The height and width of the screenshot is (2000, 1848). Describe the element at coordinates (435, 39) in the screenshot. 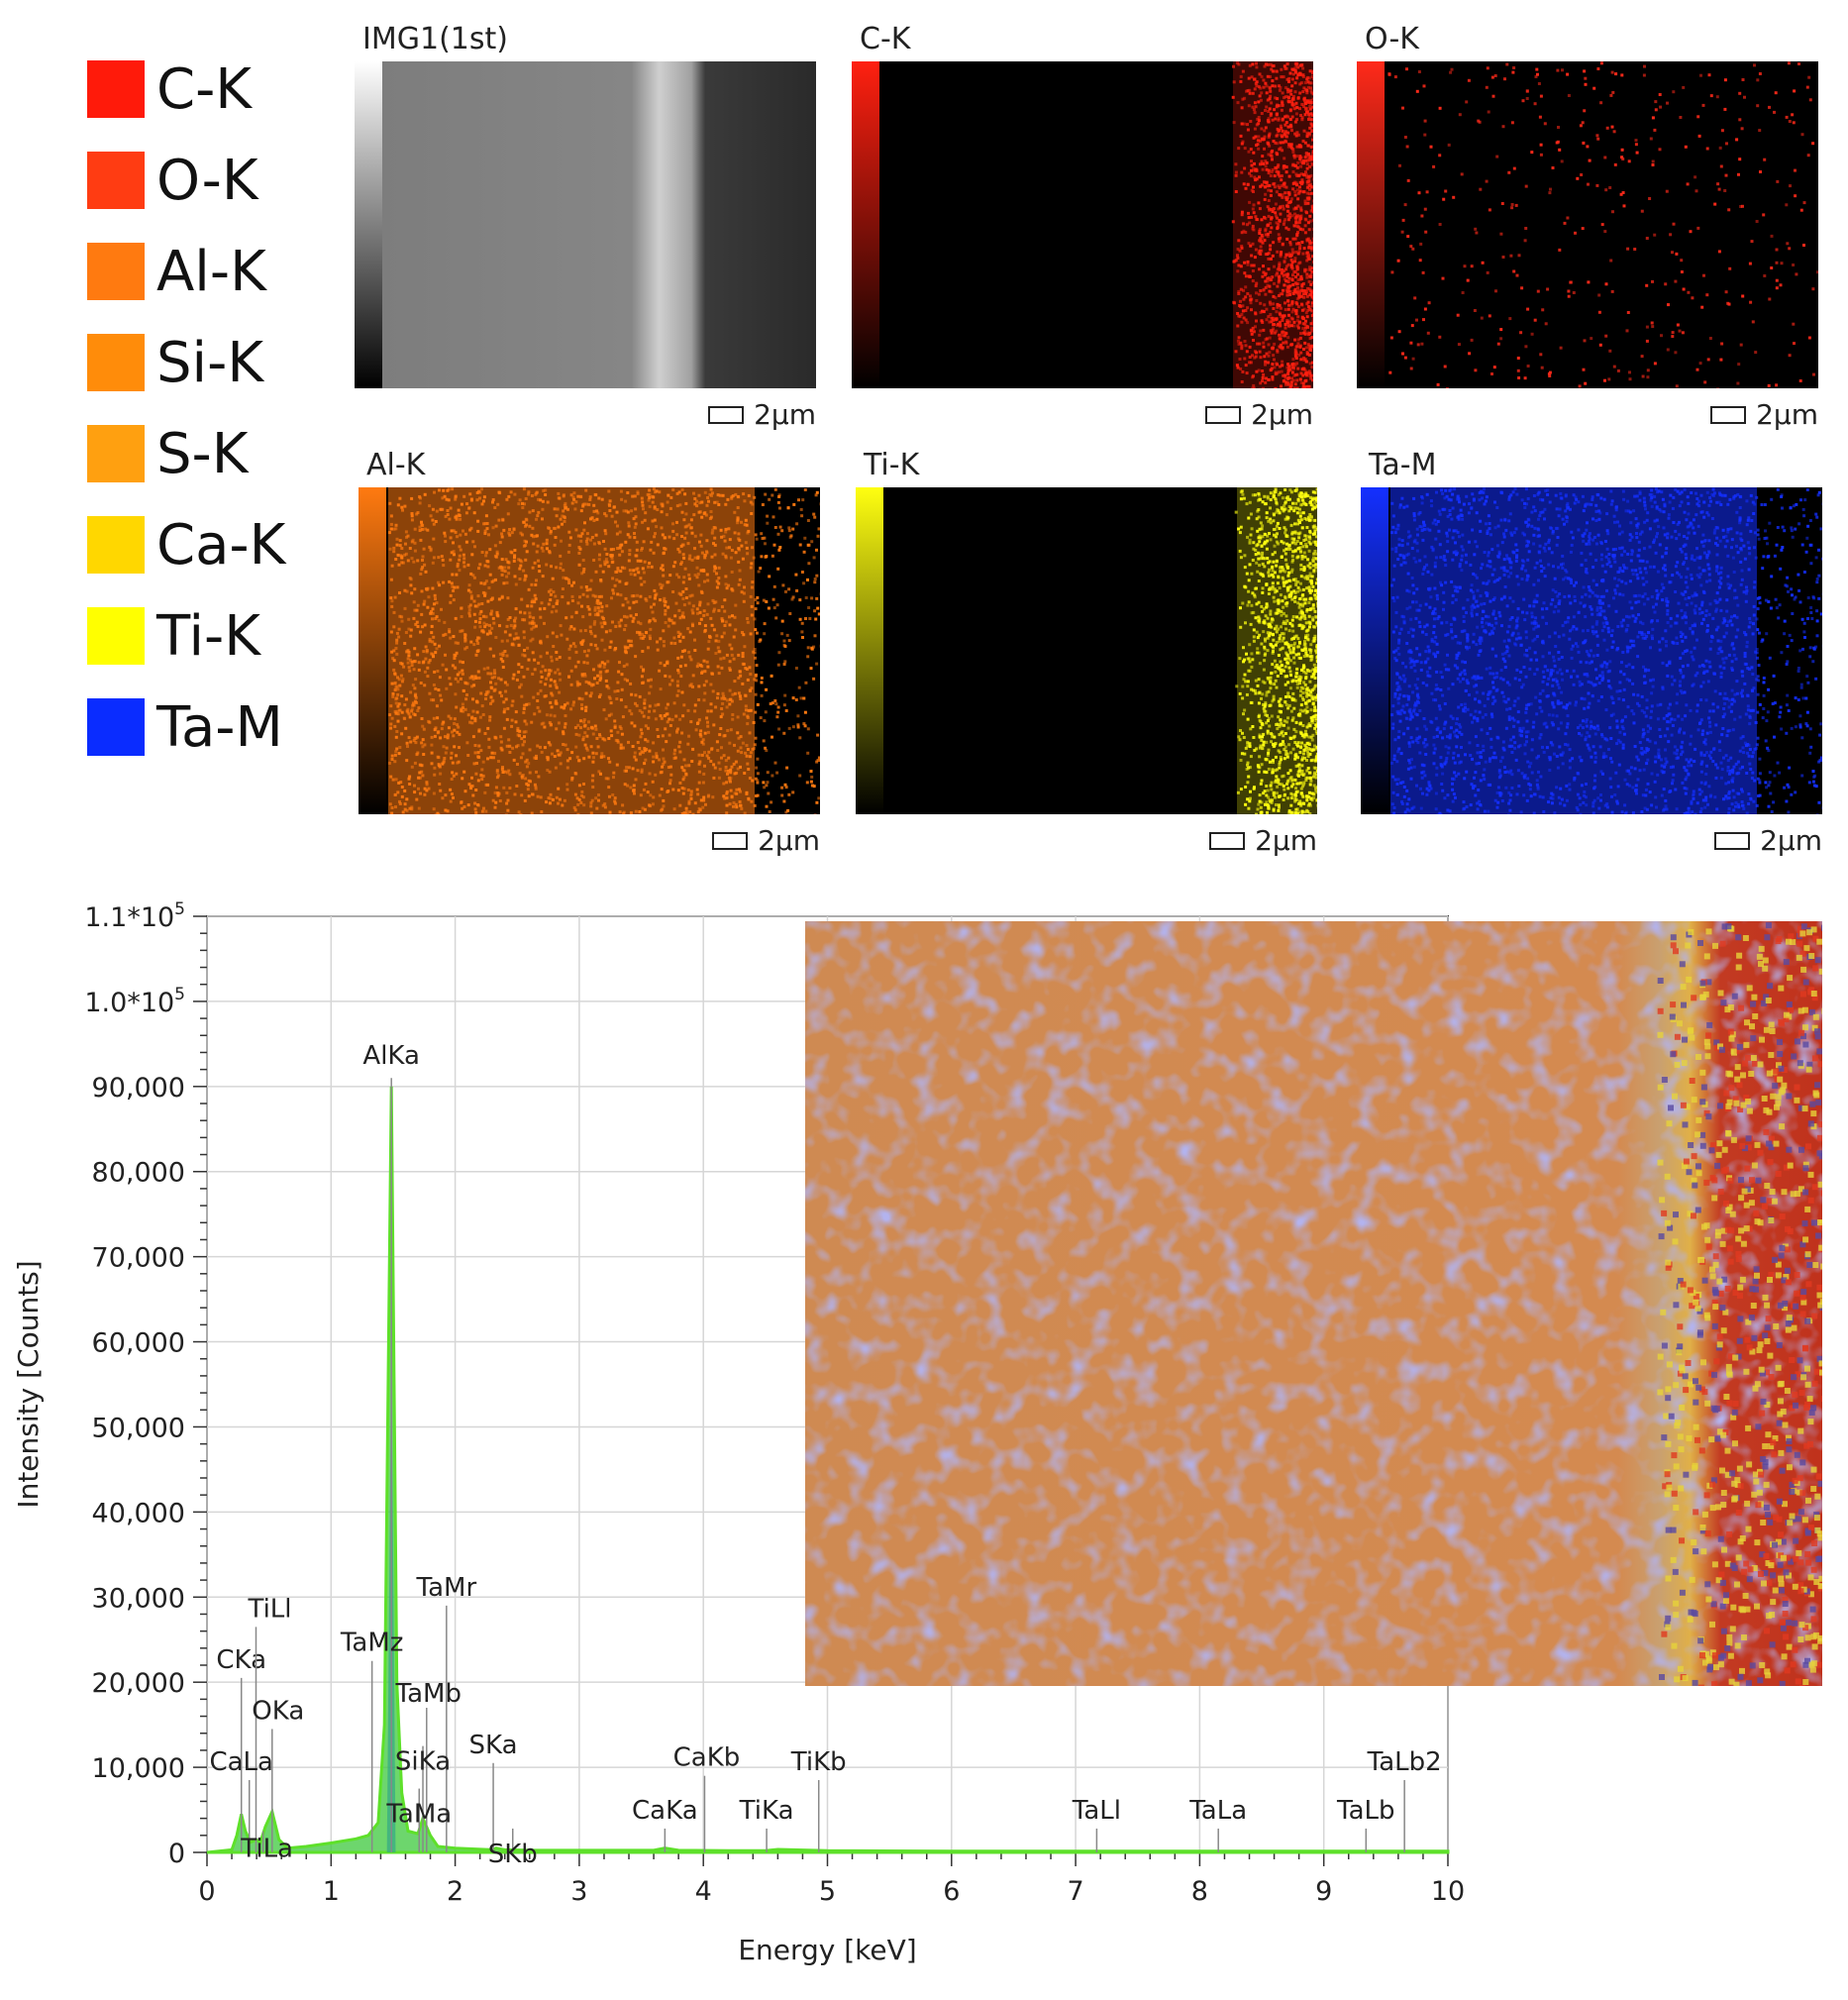

I see `map-title: IMG1(1st)` at that location.